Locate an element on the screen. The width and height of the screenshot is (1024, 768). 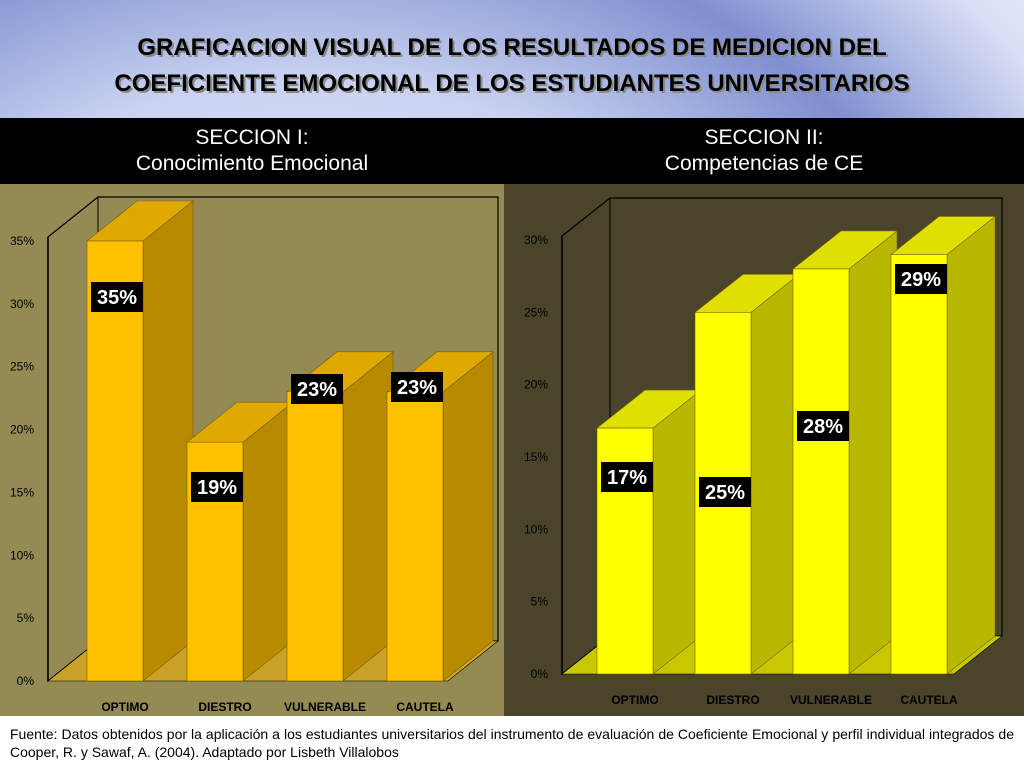
section-2-ytick-label: 0% is located at coordinates (540, 674).